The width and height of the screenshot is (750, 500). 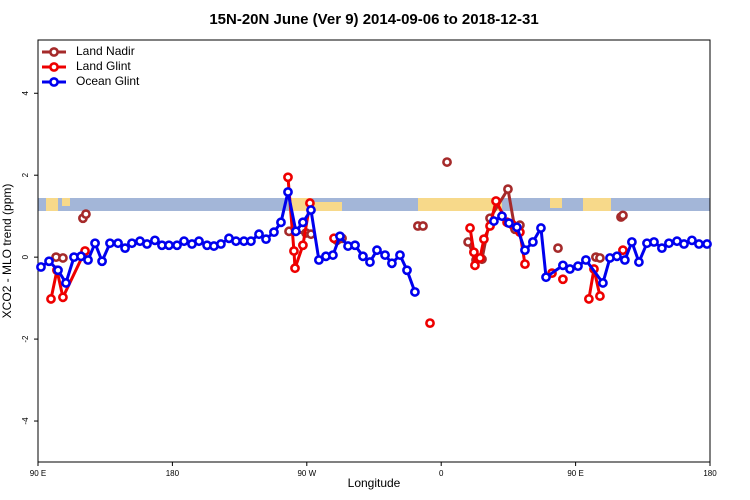 I want to click on x-tick-label: 0, so click(x=441, y=473).